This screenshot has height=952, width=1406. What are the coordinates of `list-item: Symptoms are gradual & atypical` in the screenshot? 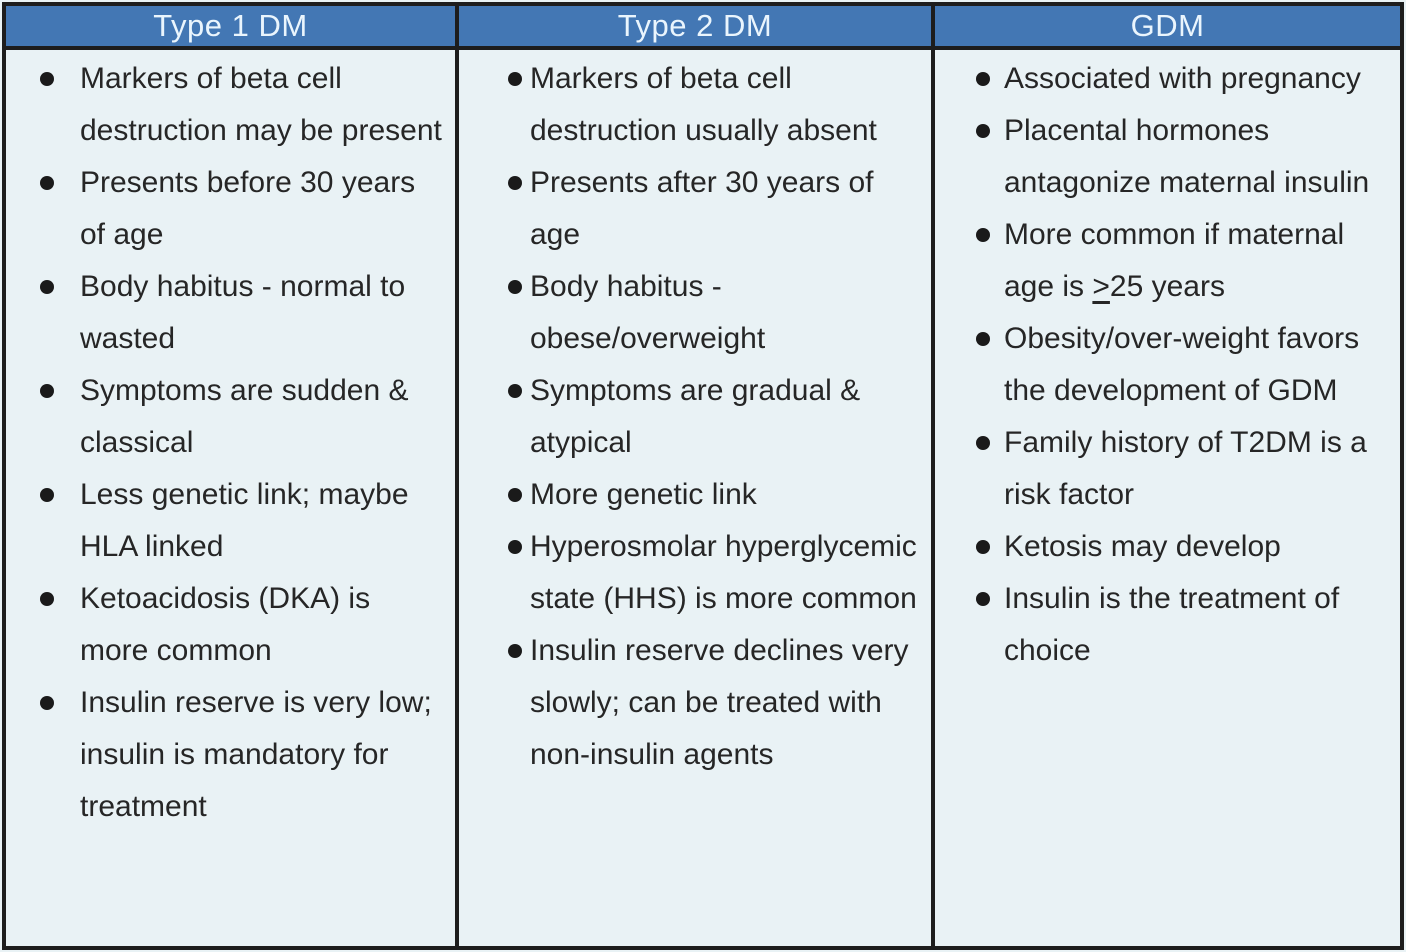 It's located at (695, 417).